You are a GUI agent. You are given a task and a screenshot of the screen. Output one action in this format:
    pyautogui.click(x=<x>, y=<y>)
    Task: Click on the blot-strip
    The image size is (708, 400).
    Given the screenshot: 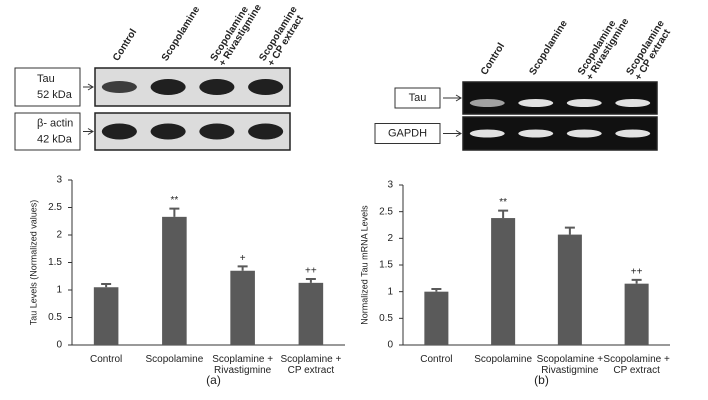 What is the action you would take?
    pyautogui.click(x=560, y=98)
    